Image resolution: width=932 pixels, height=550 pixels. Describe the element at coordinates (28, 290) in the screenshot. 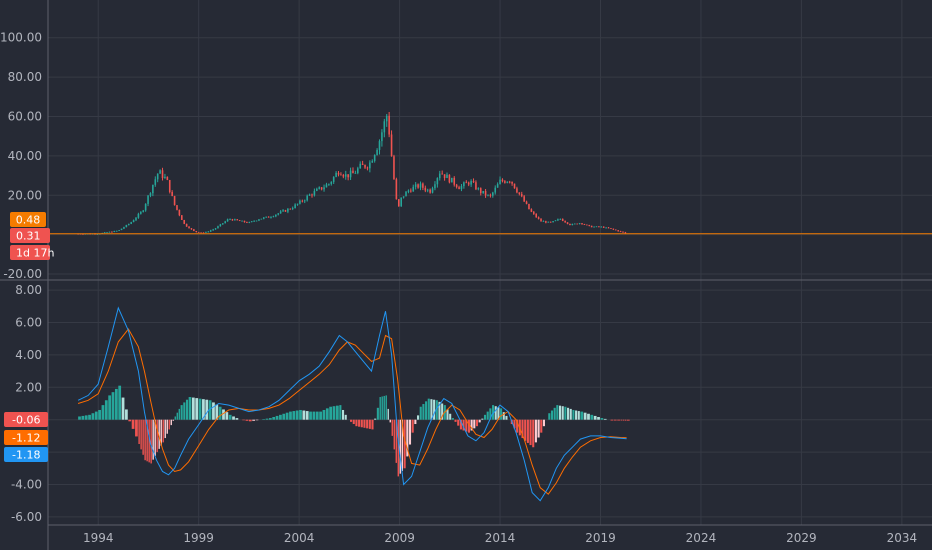

I see `macd-y-tick-label: 8.00` at that location.